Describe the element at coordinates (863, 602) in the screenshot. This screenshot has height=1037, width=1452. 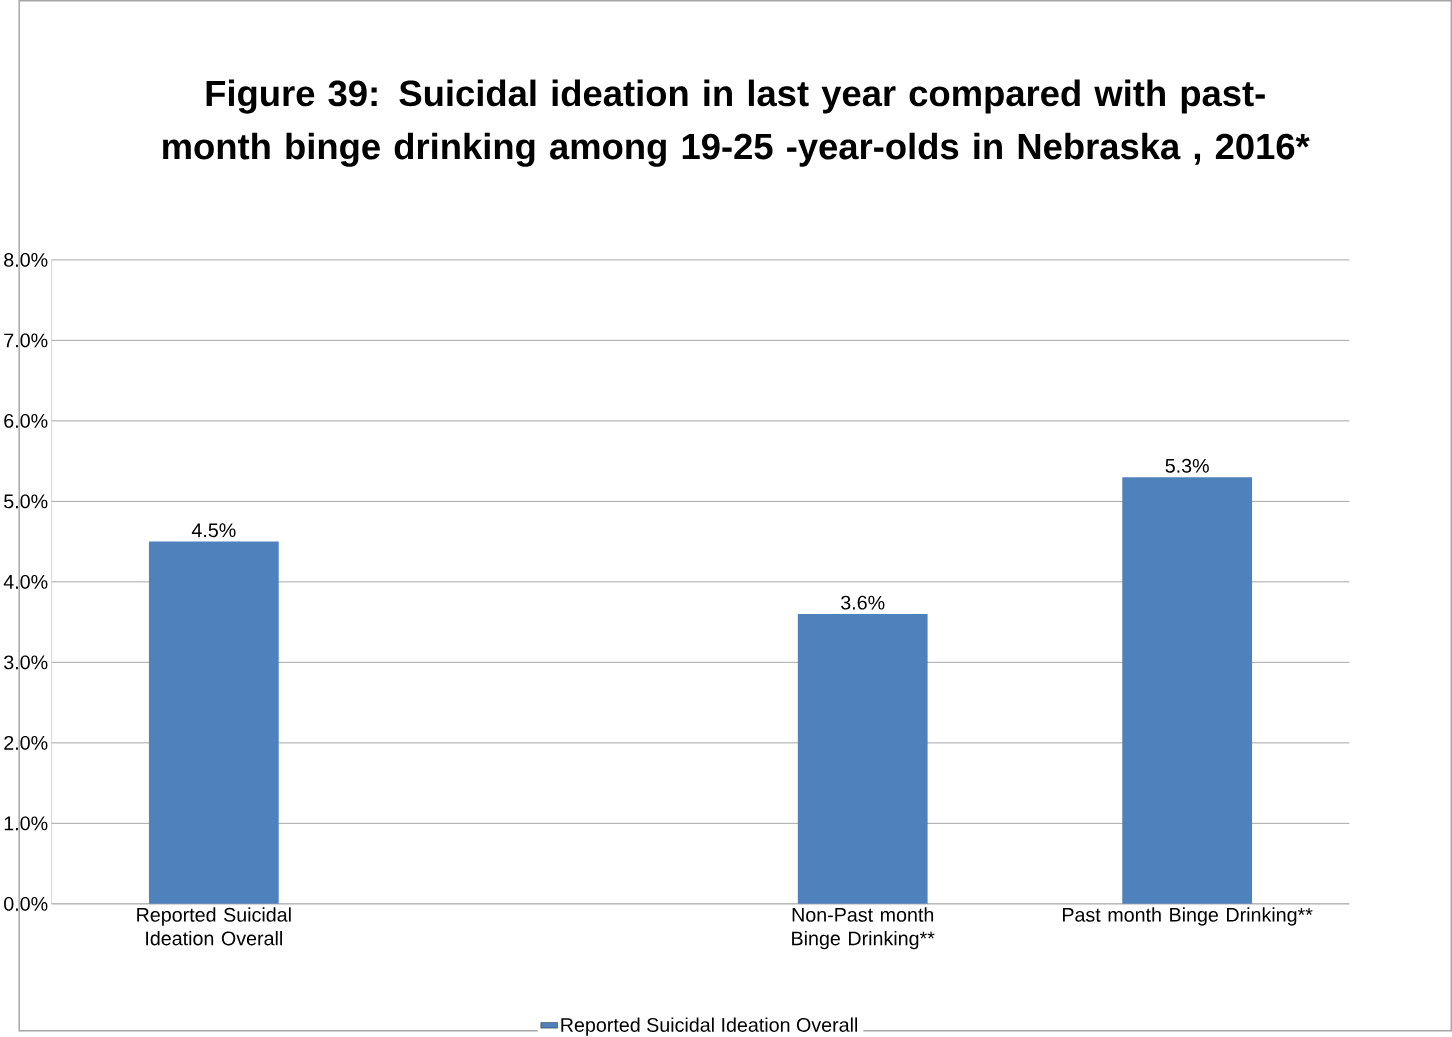
I see `data-label: 3.6%` at that location.